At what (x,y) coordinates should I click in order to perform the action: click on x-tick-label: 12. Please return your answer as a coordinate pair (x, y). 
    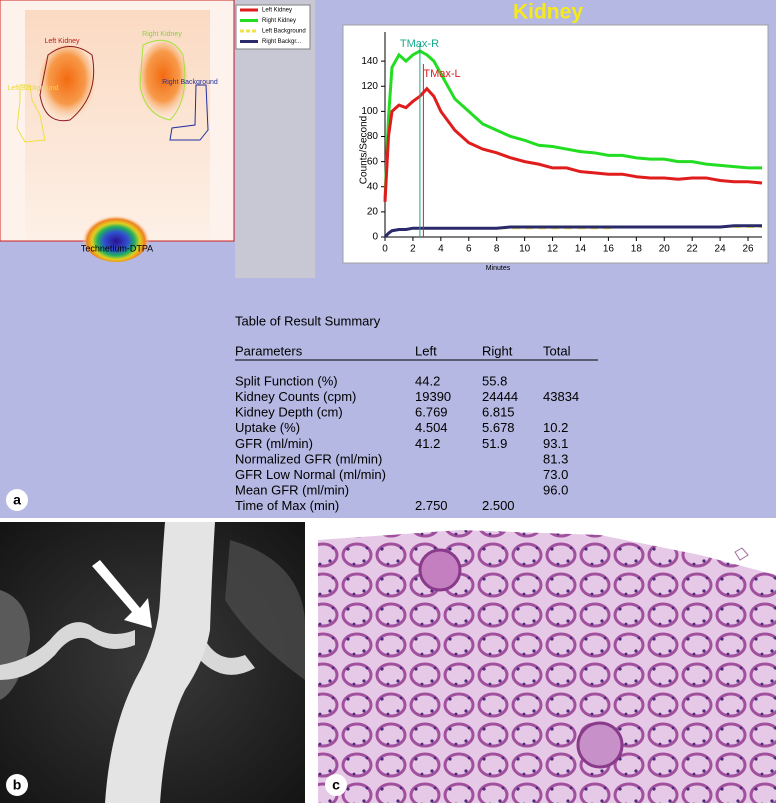
    Looking at the image, I should click on (553, 249).